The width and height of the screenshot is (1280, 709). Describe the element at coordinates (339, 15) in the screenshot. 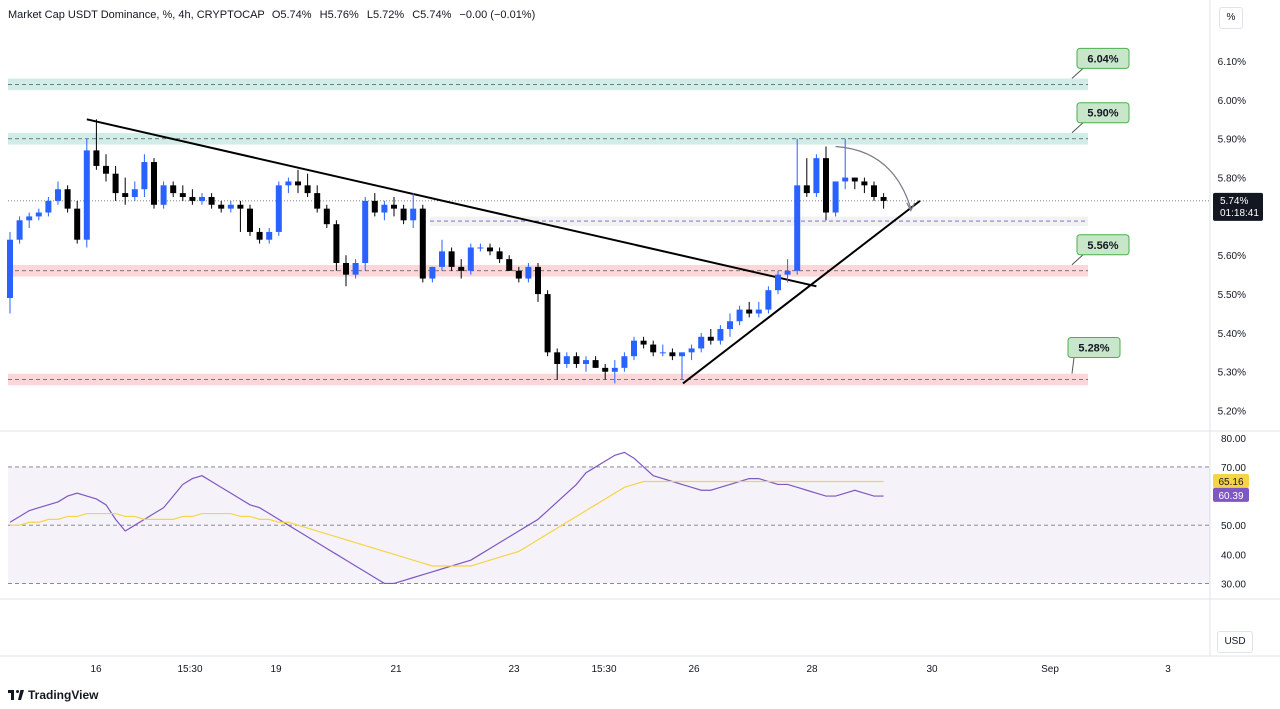

I see `high-value: H5.76%` at that location.